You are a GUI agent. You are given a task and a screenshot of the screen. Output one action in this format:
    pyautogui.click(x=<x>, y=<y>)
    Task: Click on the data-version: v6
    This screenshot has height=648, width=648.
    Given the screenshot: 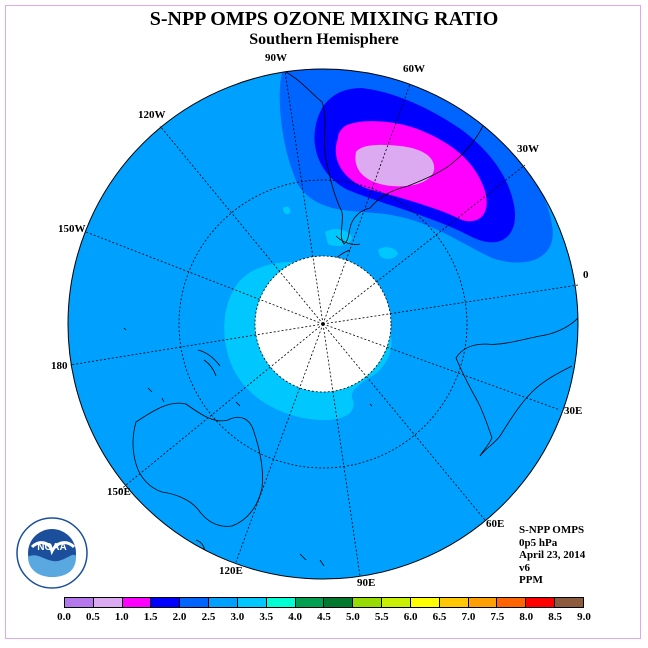 What is the action you would take?
    pyautogui.click(x=524, y=567)
    